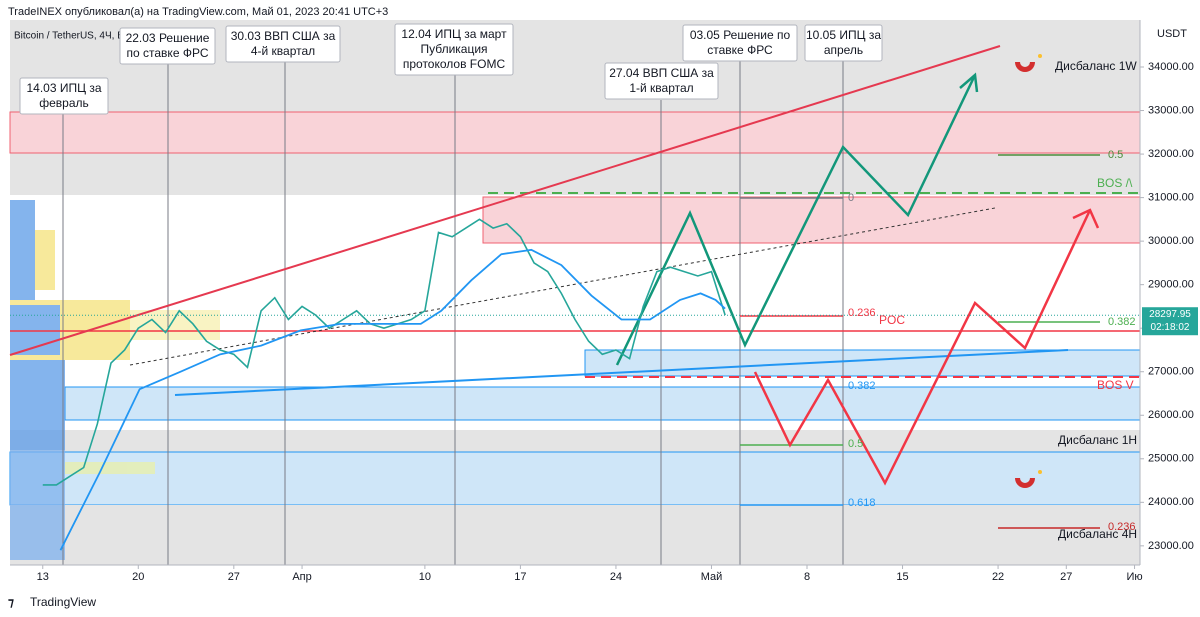  I want to click on x-tick-label: Ию, so click(1134, 577).